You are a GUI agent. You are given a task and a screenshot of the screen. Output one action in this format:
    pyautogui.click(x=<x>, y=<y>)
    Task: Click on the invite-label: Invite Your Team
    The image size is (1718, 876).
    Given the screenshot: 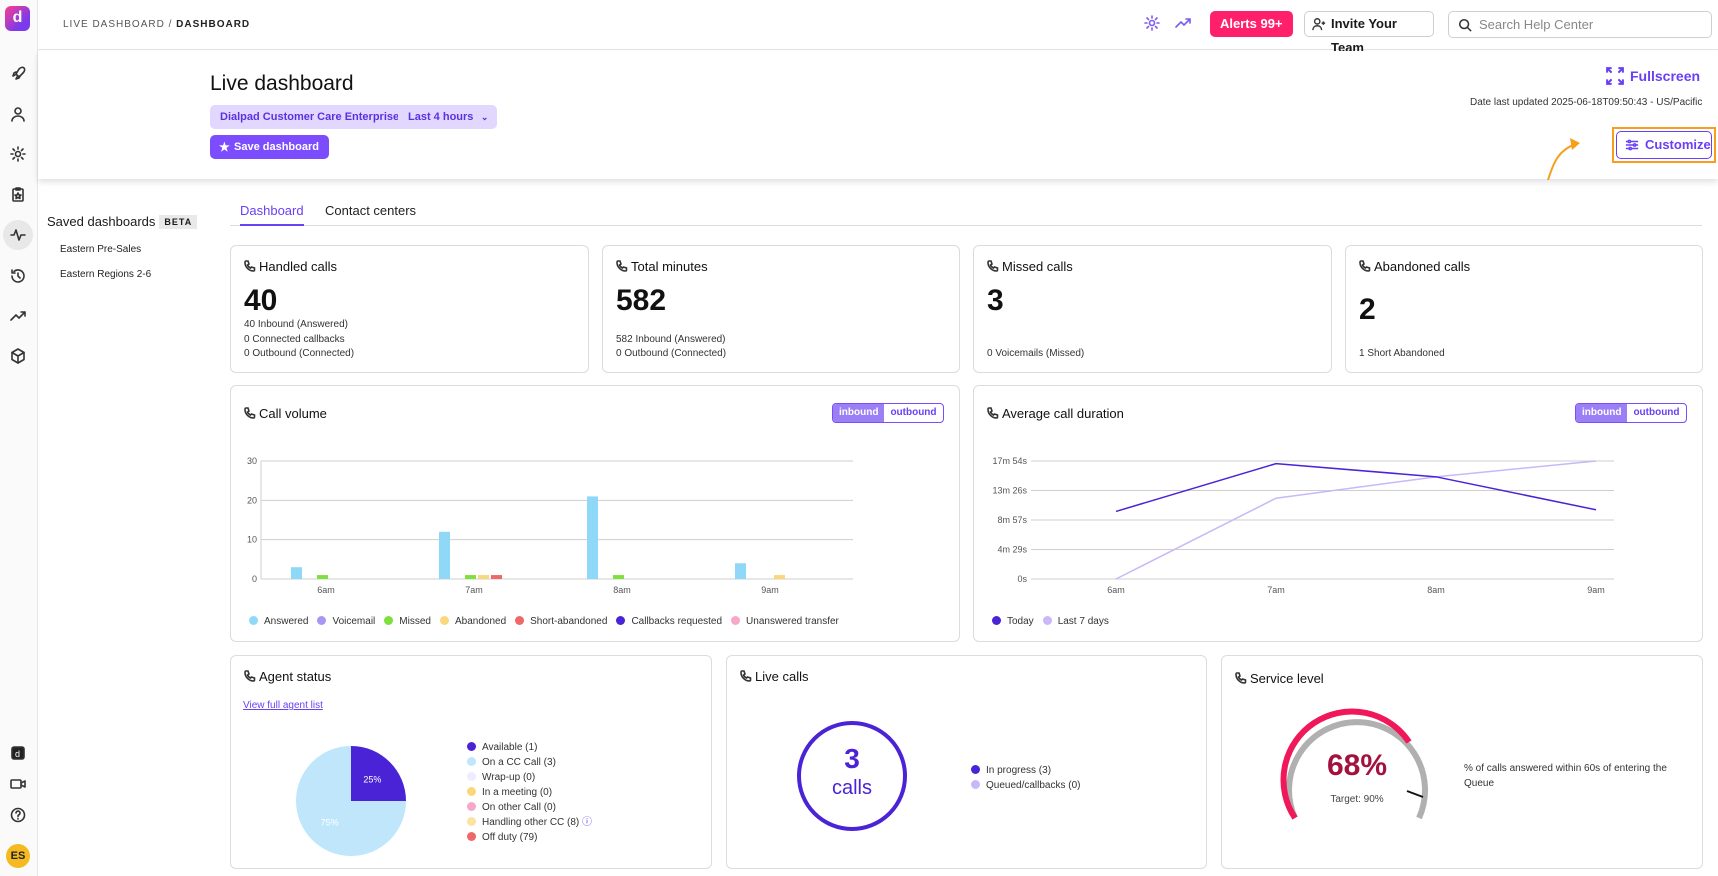 What is the action you would take?
    pyautogui.click(x=1364, y=35)
    